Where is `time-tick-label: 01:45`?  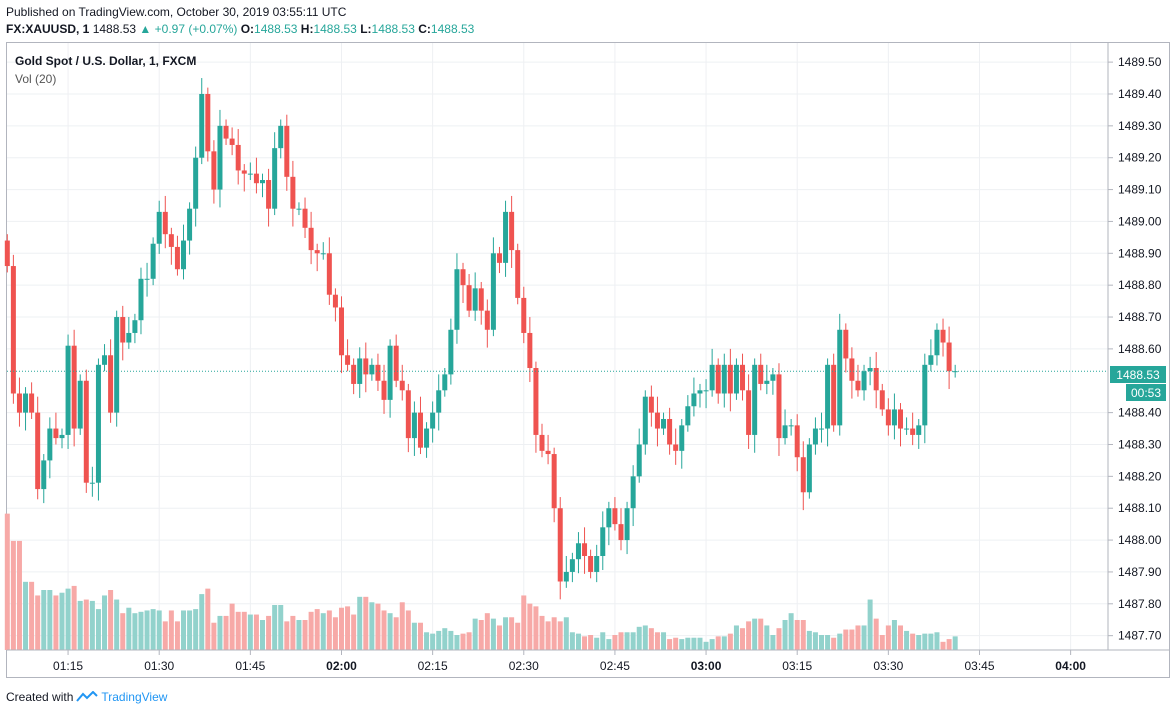 time-tick-label: 01:45 is located at coordinates (250, 666).